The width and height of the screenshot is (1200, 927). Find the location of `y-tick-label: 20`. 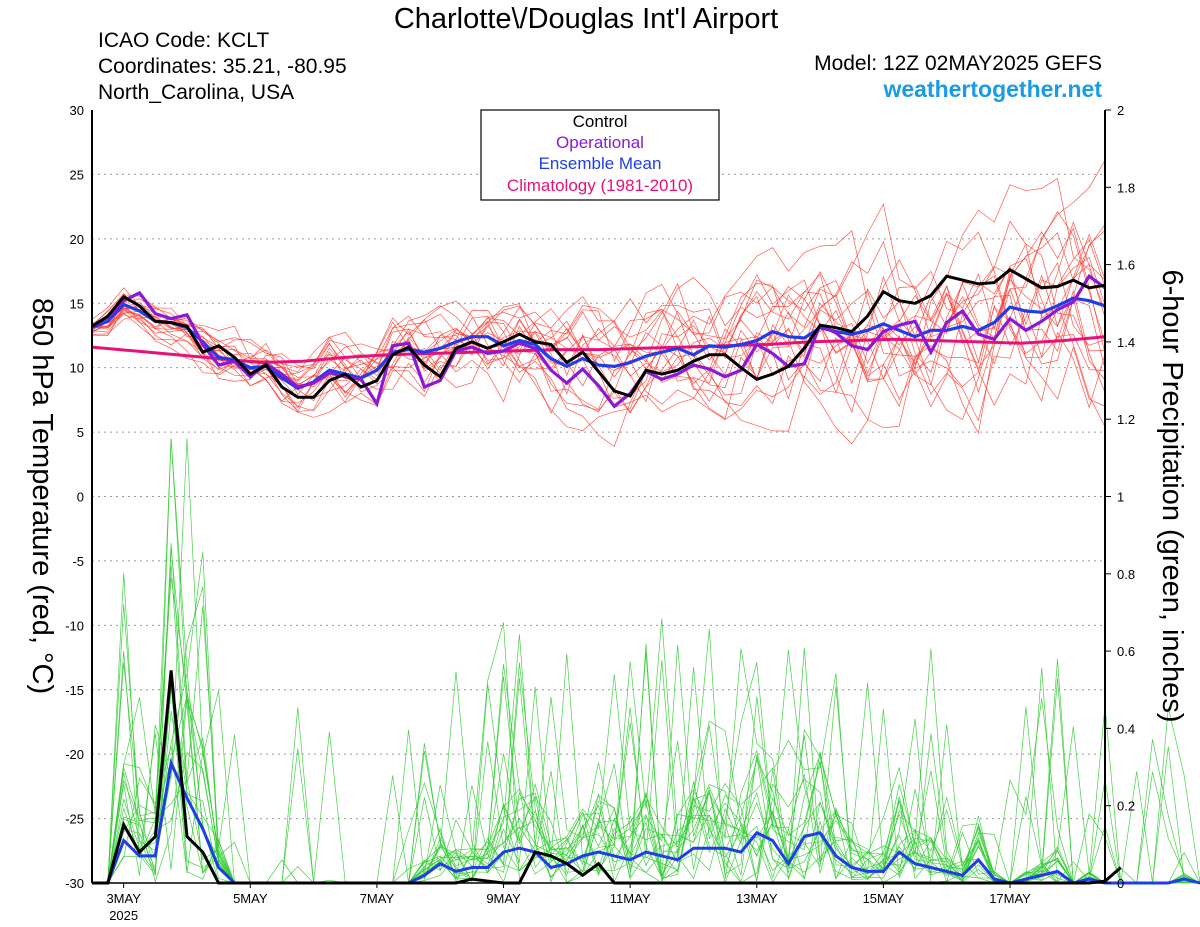

y-tick-label: 20 is located at coordinates (77, 239).